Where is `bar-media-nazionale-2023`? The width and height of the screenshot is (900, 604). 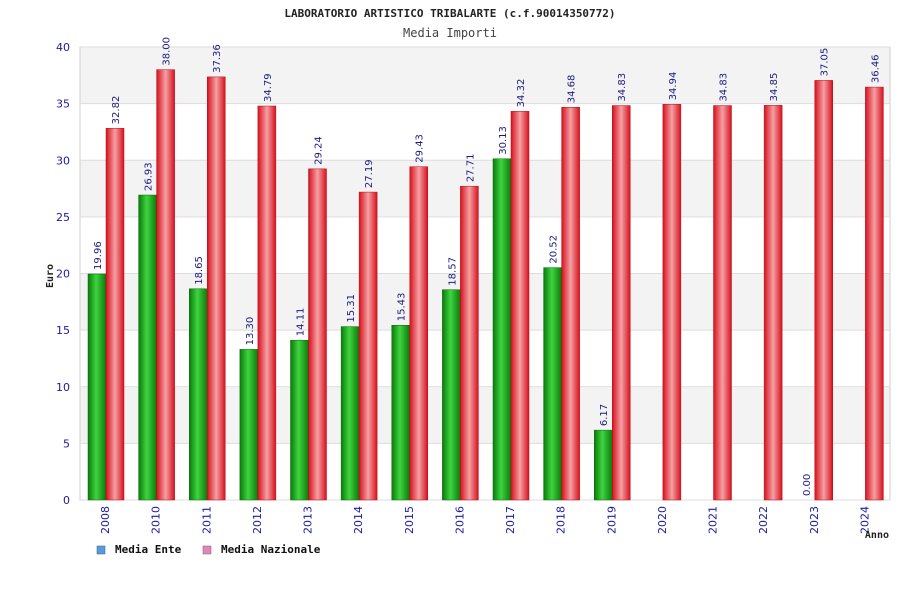
bar-media-nazionale-2023 is located at coordinates (823, 290).